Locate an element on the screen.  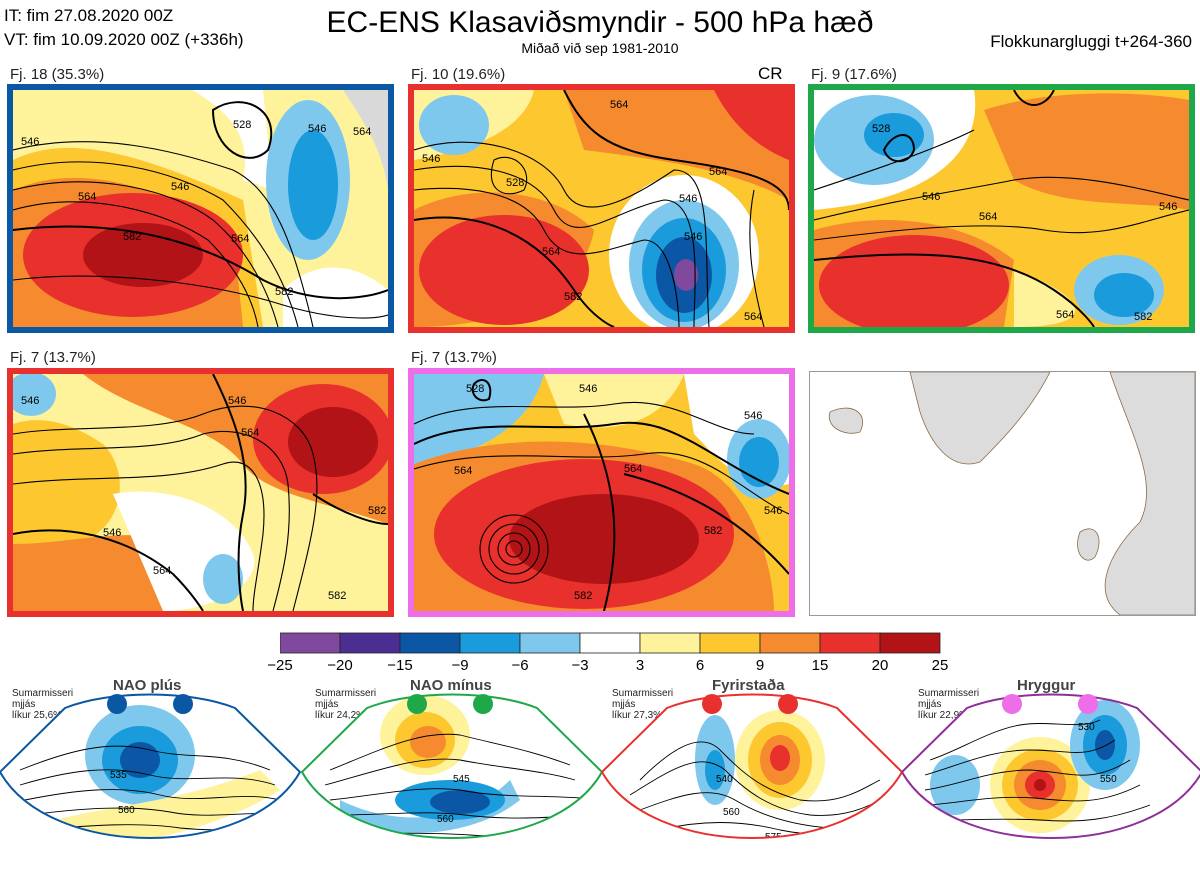
p4-contour-label-3: 564 is located at coordinates (250, 433).